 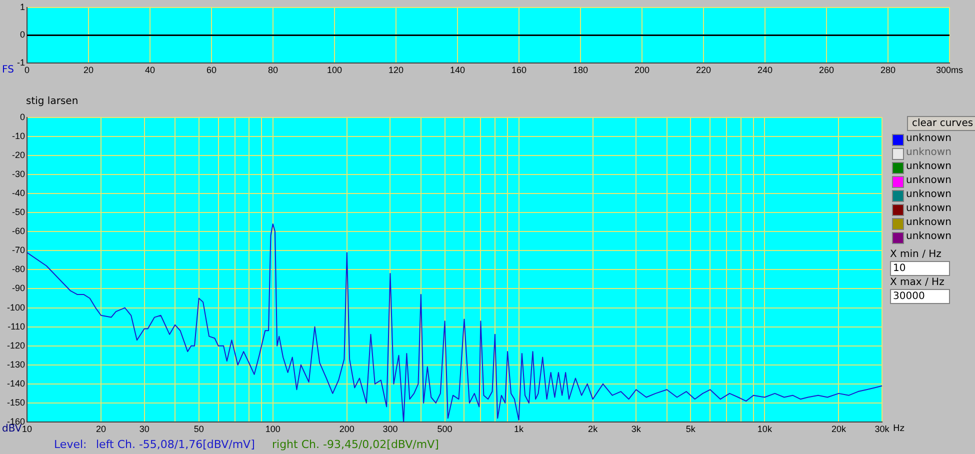 I want to click on y-tick-label: -20, so click(x=18, y=155).